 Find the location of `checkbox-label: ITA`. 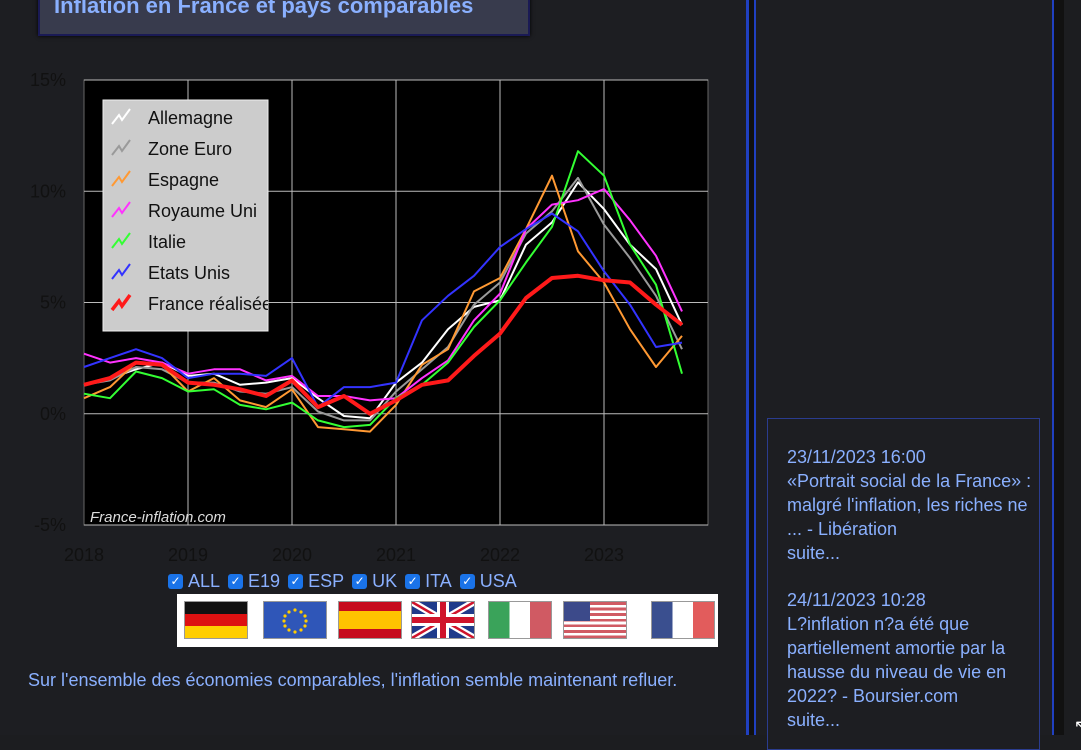

checkbox-label: ITA is located at coordinates (438, 580).